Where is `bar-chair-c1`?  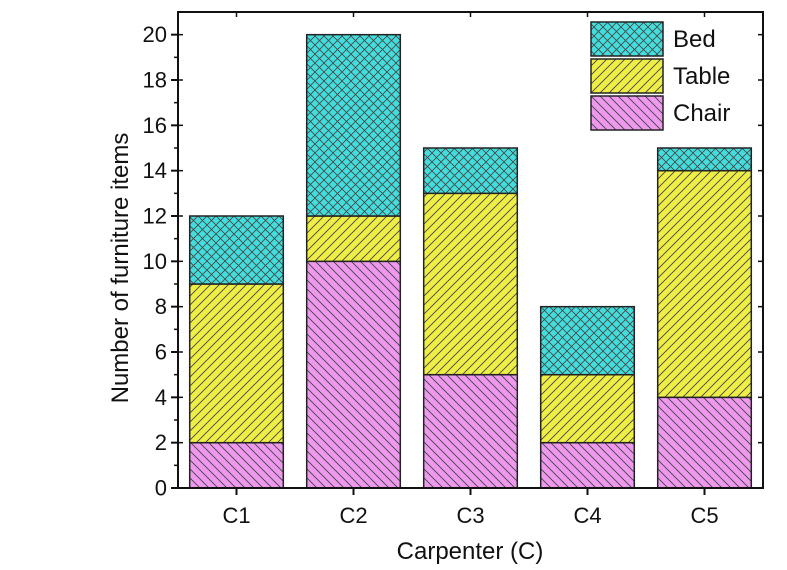 bar-chair-c1 is located at coordinates (236, 465).